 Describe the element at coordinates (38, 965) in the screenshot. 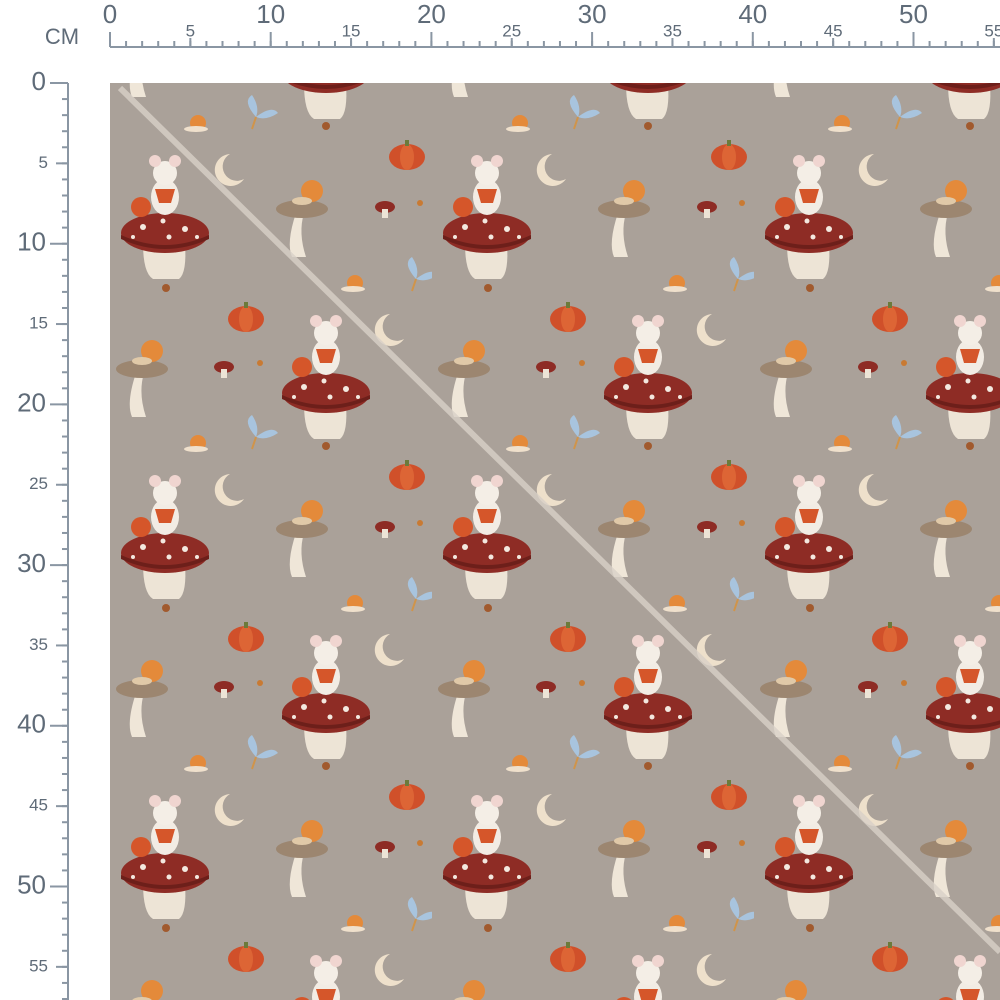

I see `left-tick-label: 55` at that location.